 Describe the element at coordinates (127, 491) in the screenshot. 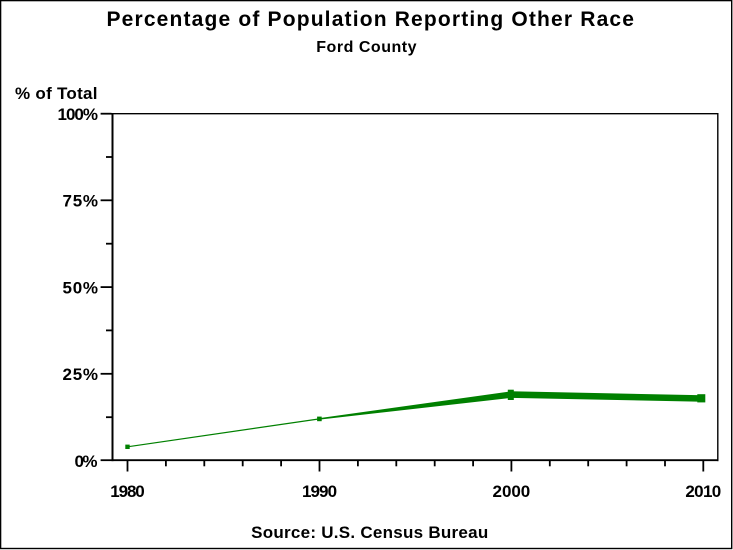

I see `svg-text: 1980` at that location.